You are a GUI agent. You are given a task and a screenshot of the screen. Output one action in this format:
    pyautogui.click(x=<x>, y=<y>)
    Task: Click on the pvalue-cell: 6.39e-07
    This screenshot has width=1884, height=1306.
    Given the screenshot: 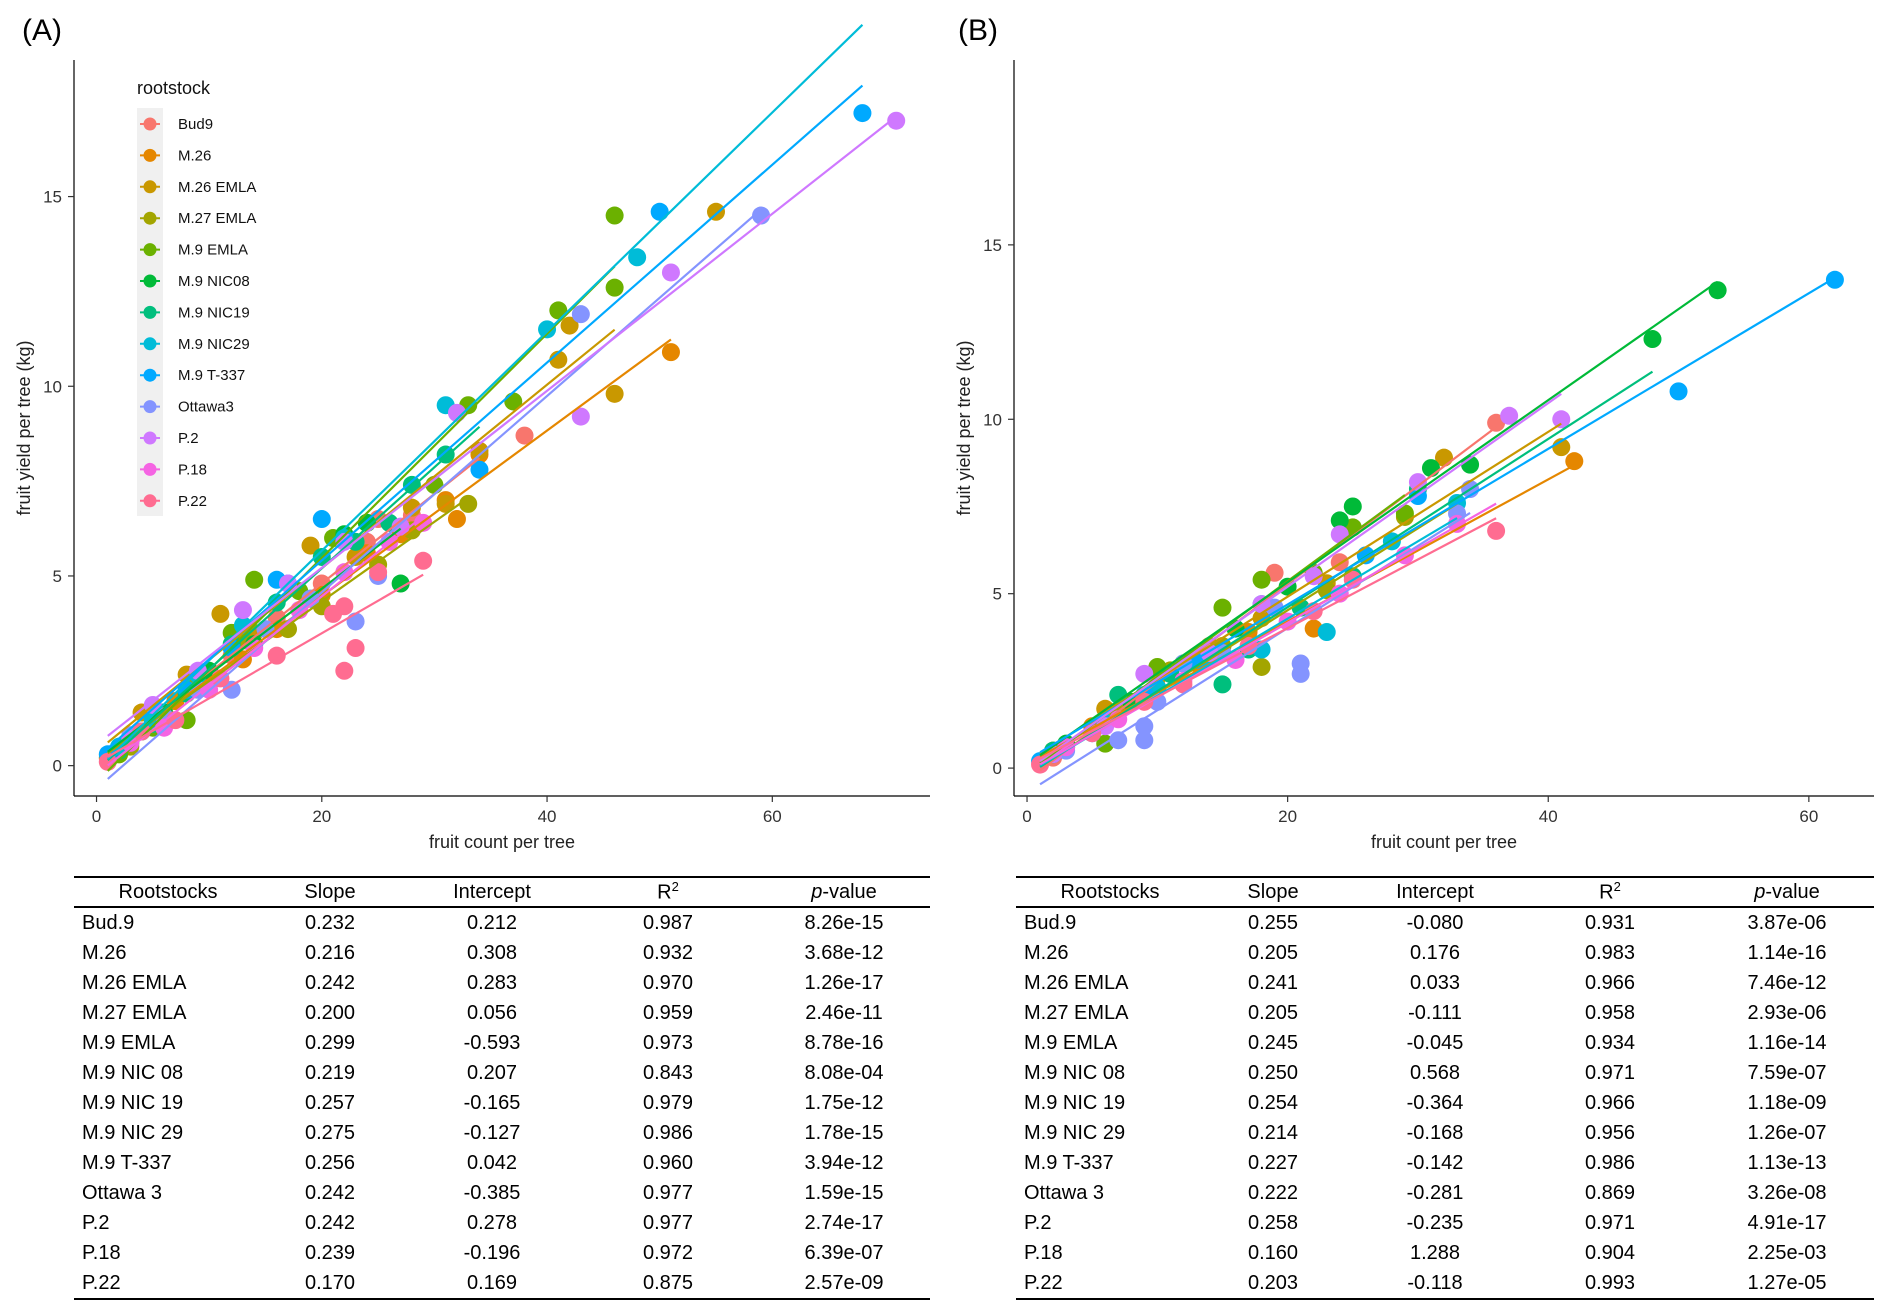 What is the action you would take?
    pyautogui.click(x=844, y=1252)
    